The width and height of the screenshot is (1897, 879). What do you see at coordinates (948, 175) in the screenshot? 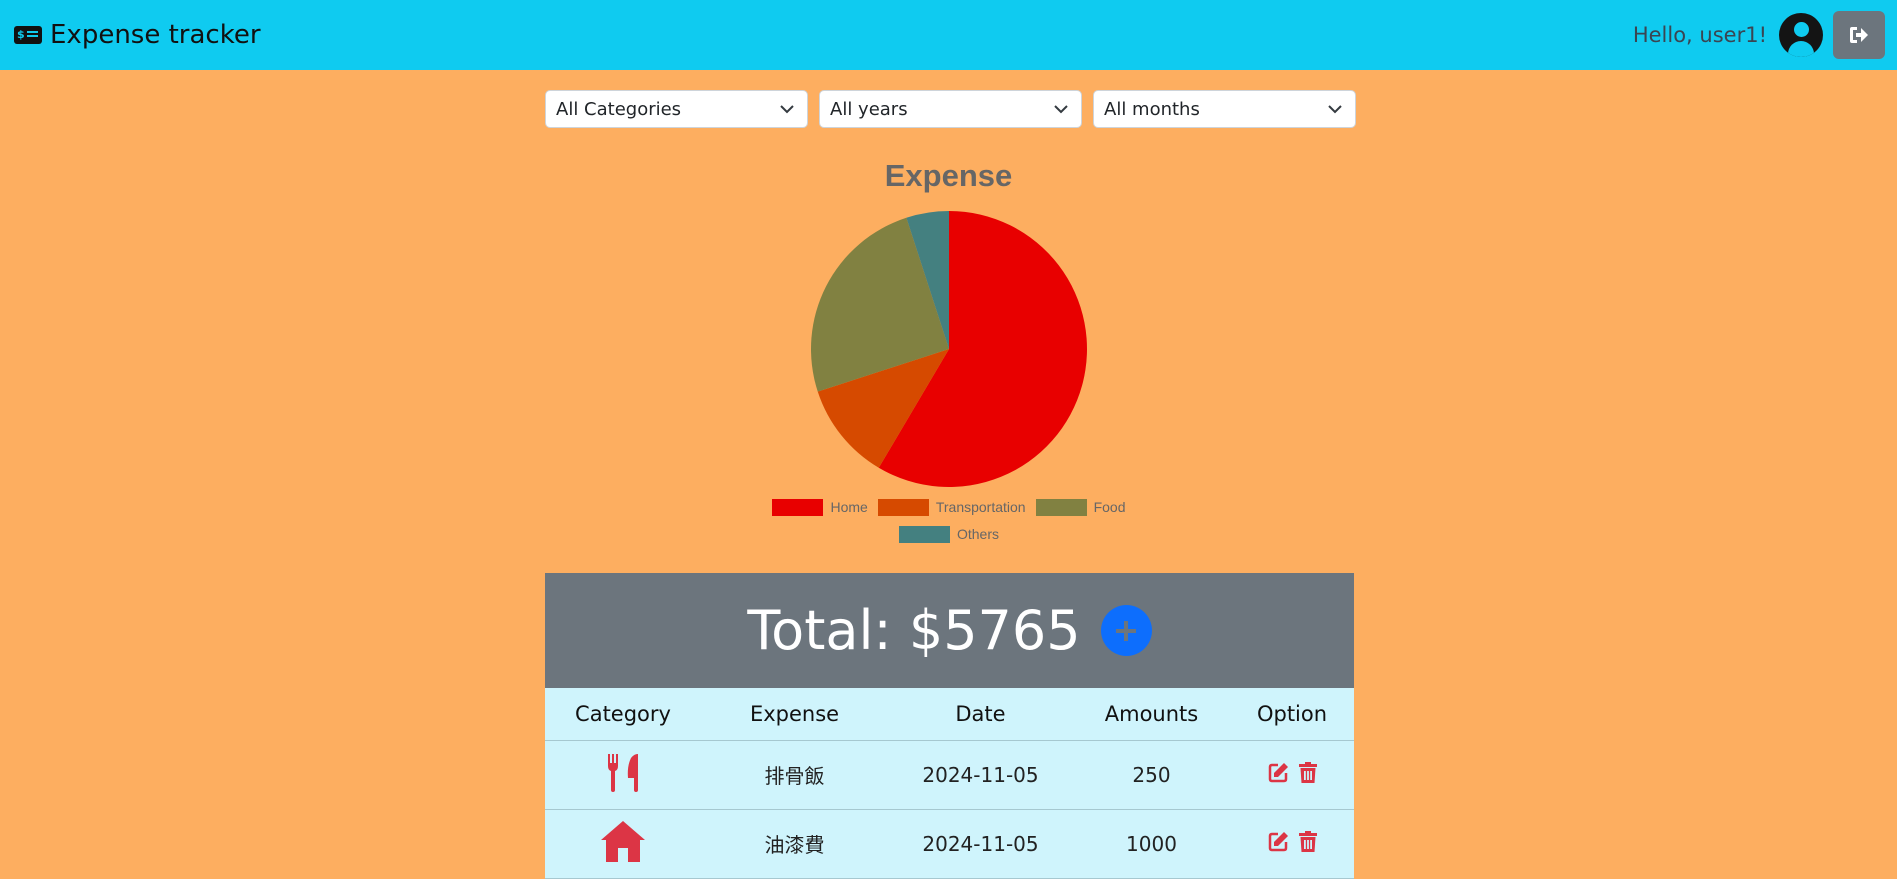
I see `chart-title: Expense` at bounding box center [948, 175].